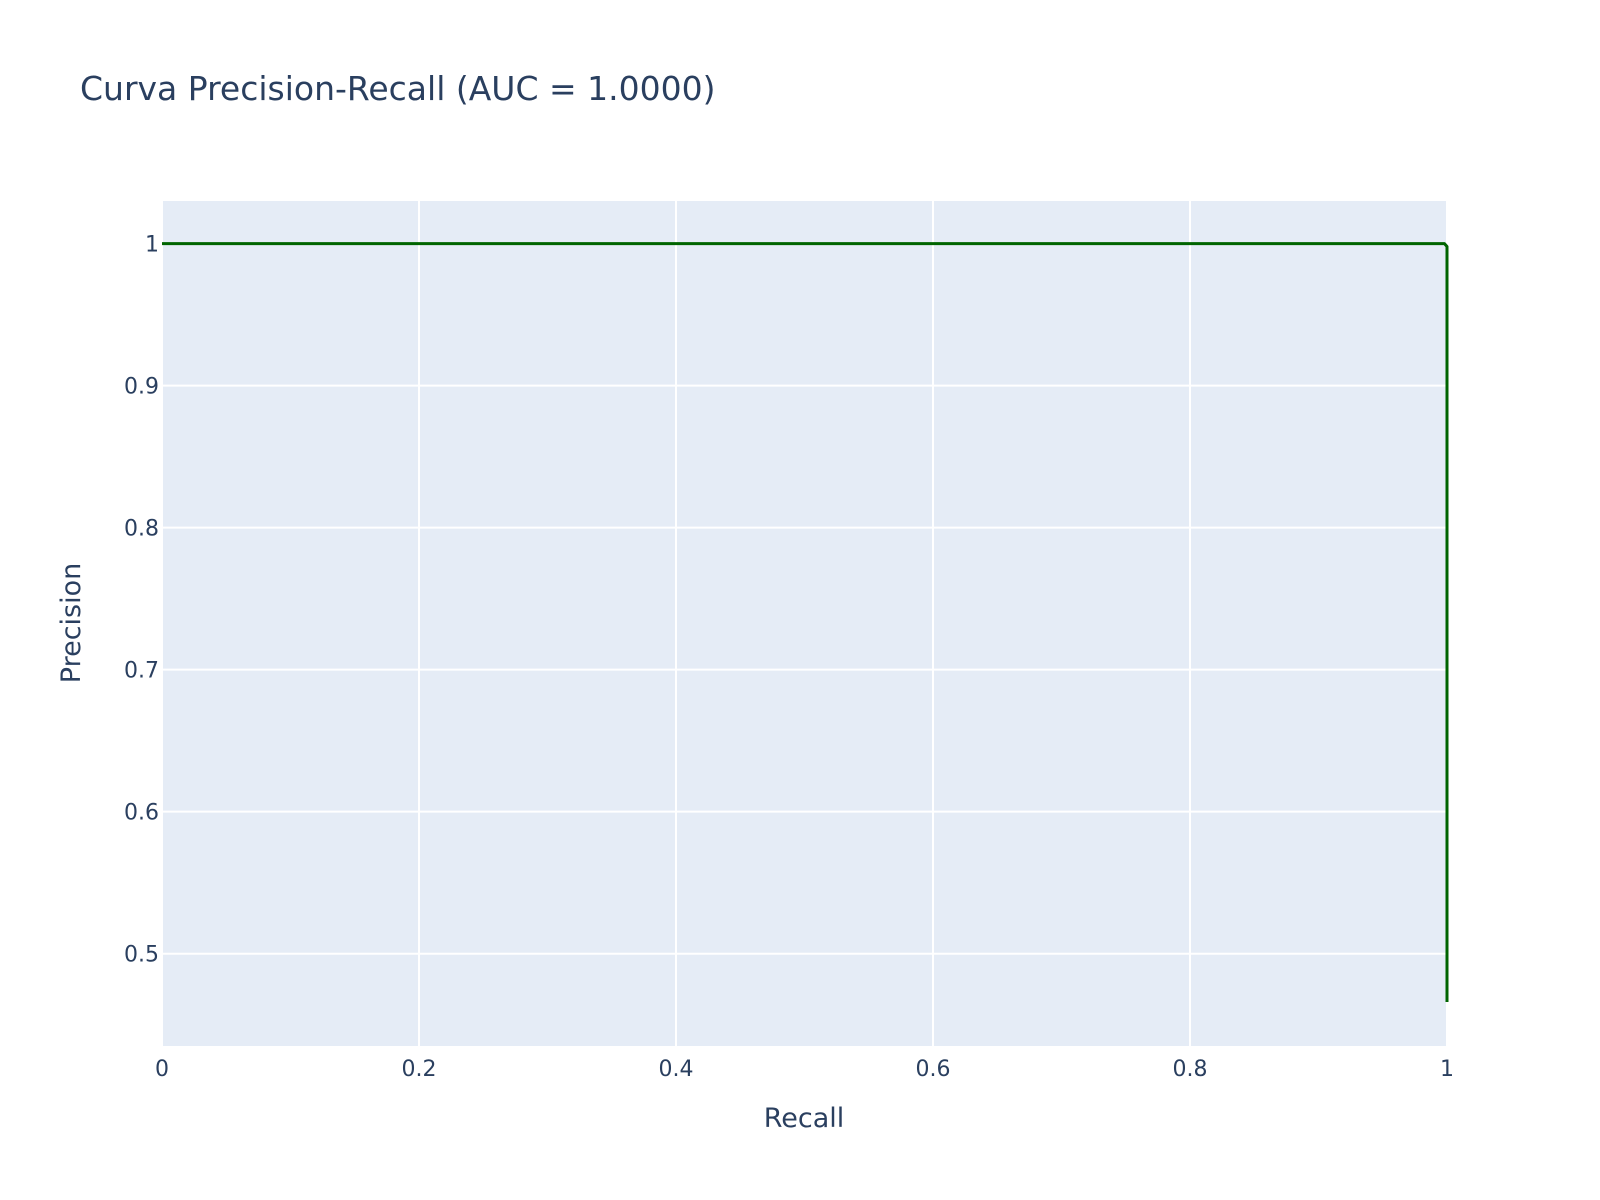 This screenshot has width=1600, height=1200. What do you see at coordinates (162, 1069) in the screenshot?
I see `x-tick-label: 0` at bounding box center [162, 1069].